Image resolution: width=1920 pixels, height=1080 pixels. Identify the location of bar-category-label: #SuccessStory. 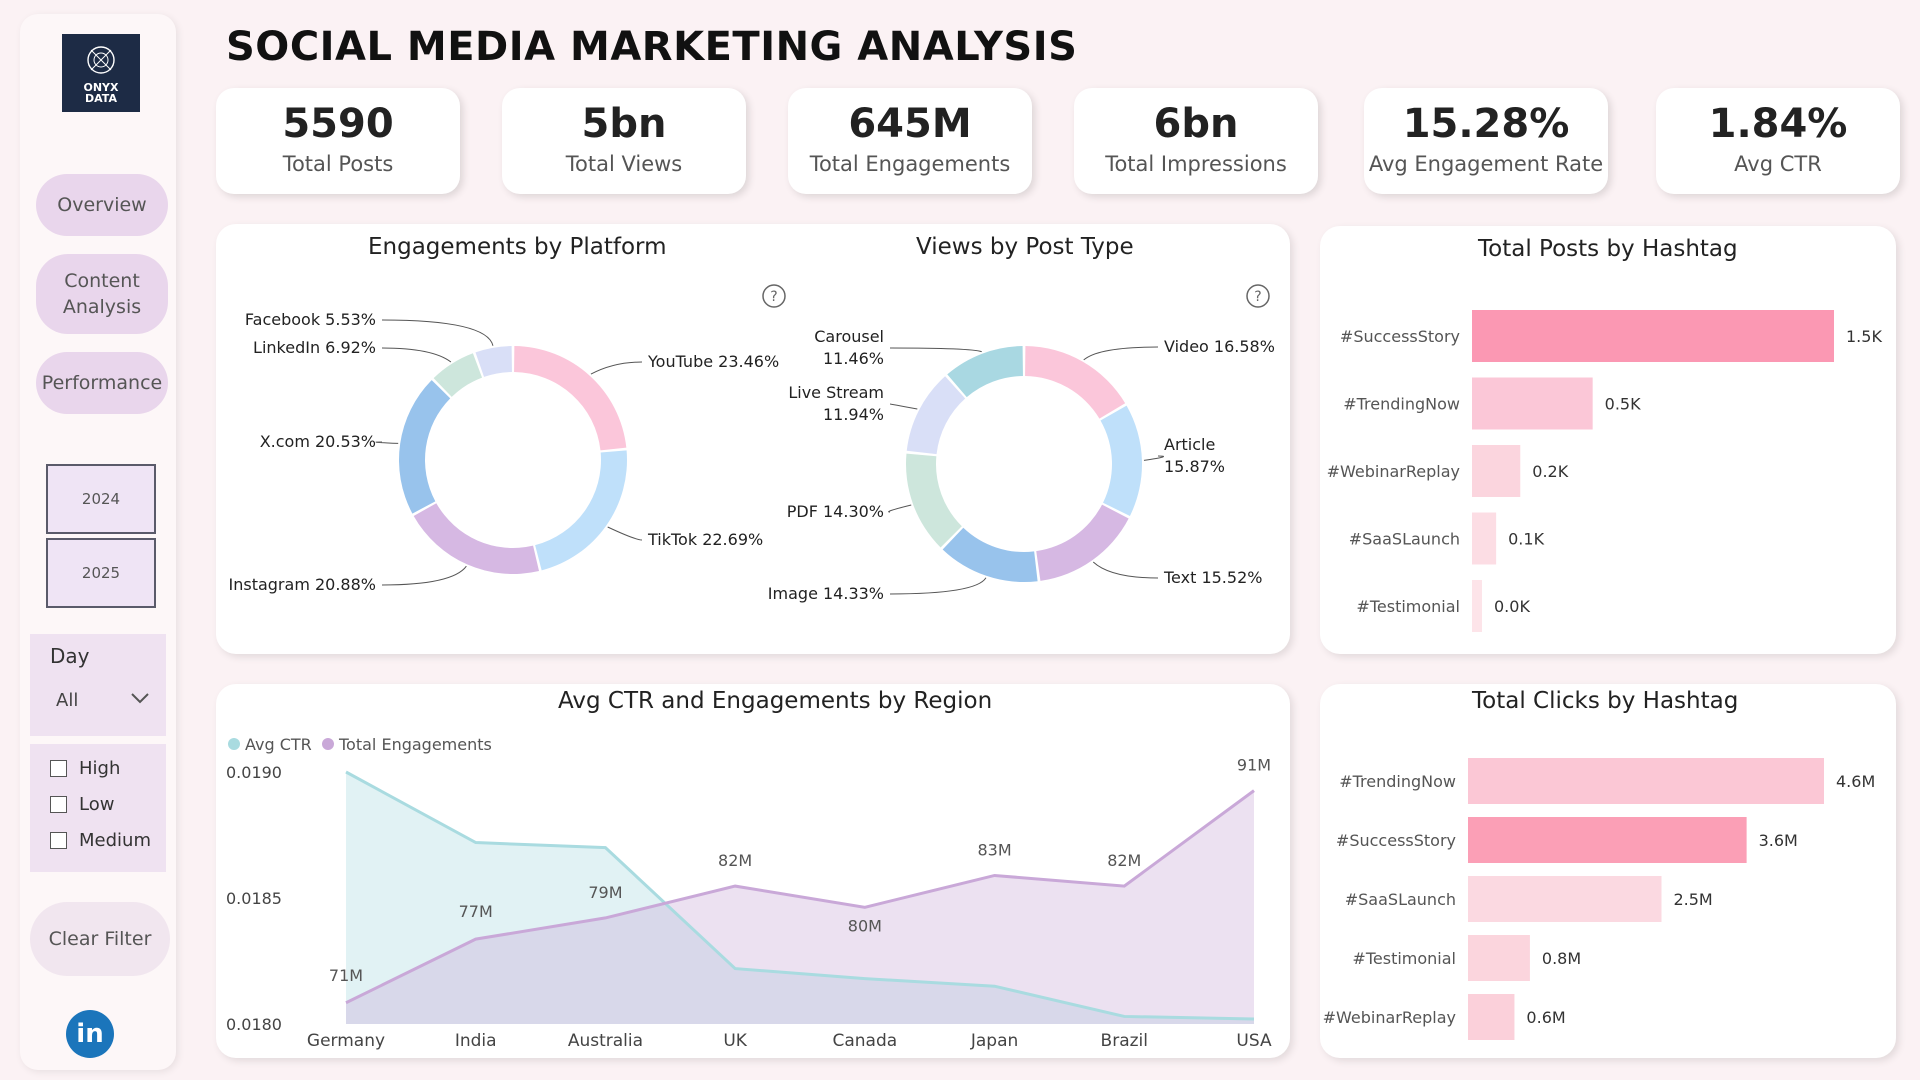
(1400, 336).